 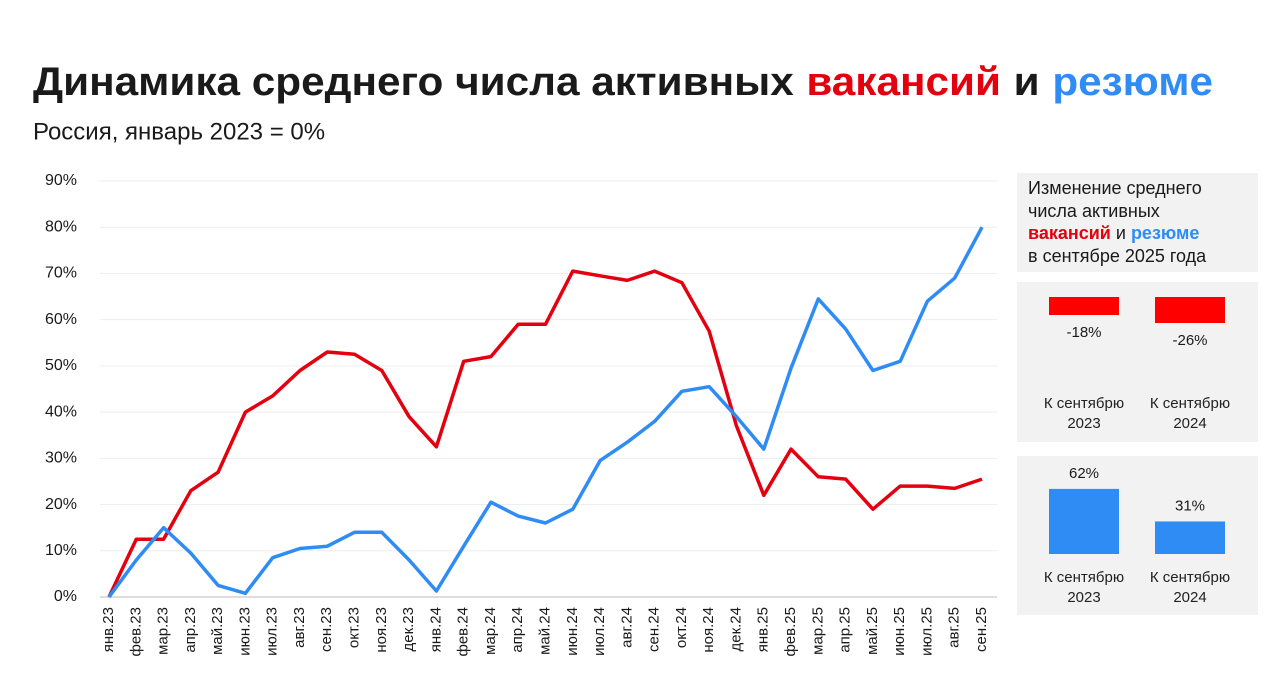 What do you see at coordinates (517, 630) in the screenshot?
I see `x-tick-label: апр.24` at bounding box center [517, 630].